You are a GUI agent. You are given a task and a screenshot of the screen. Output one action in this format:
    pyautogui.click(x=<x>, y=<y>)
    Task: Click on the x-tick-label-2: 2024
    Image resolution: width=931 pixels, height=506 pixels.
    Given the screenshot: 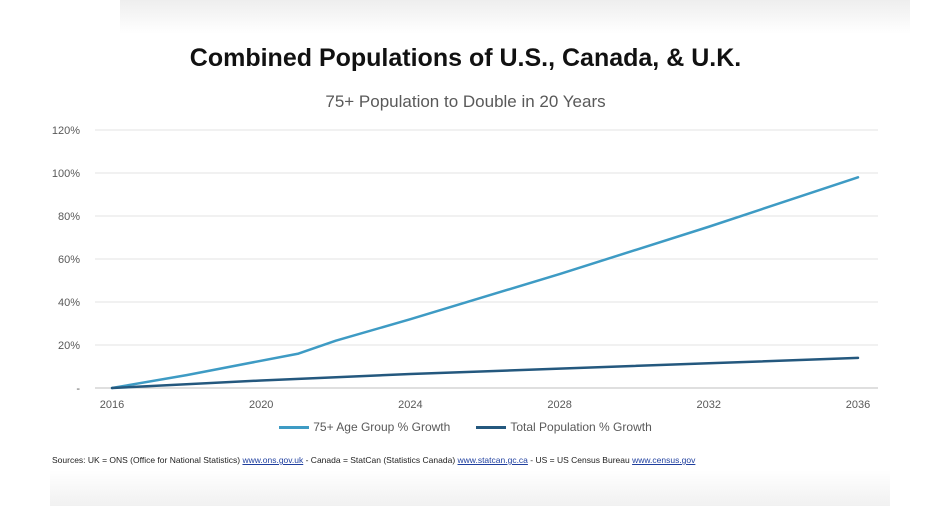 What is the action you would take?
    pyautogui.click(x=410, y=405)
    